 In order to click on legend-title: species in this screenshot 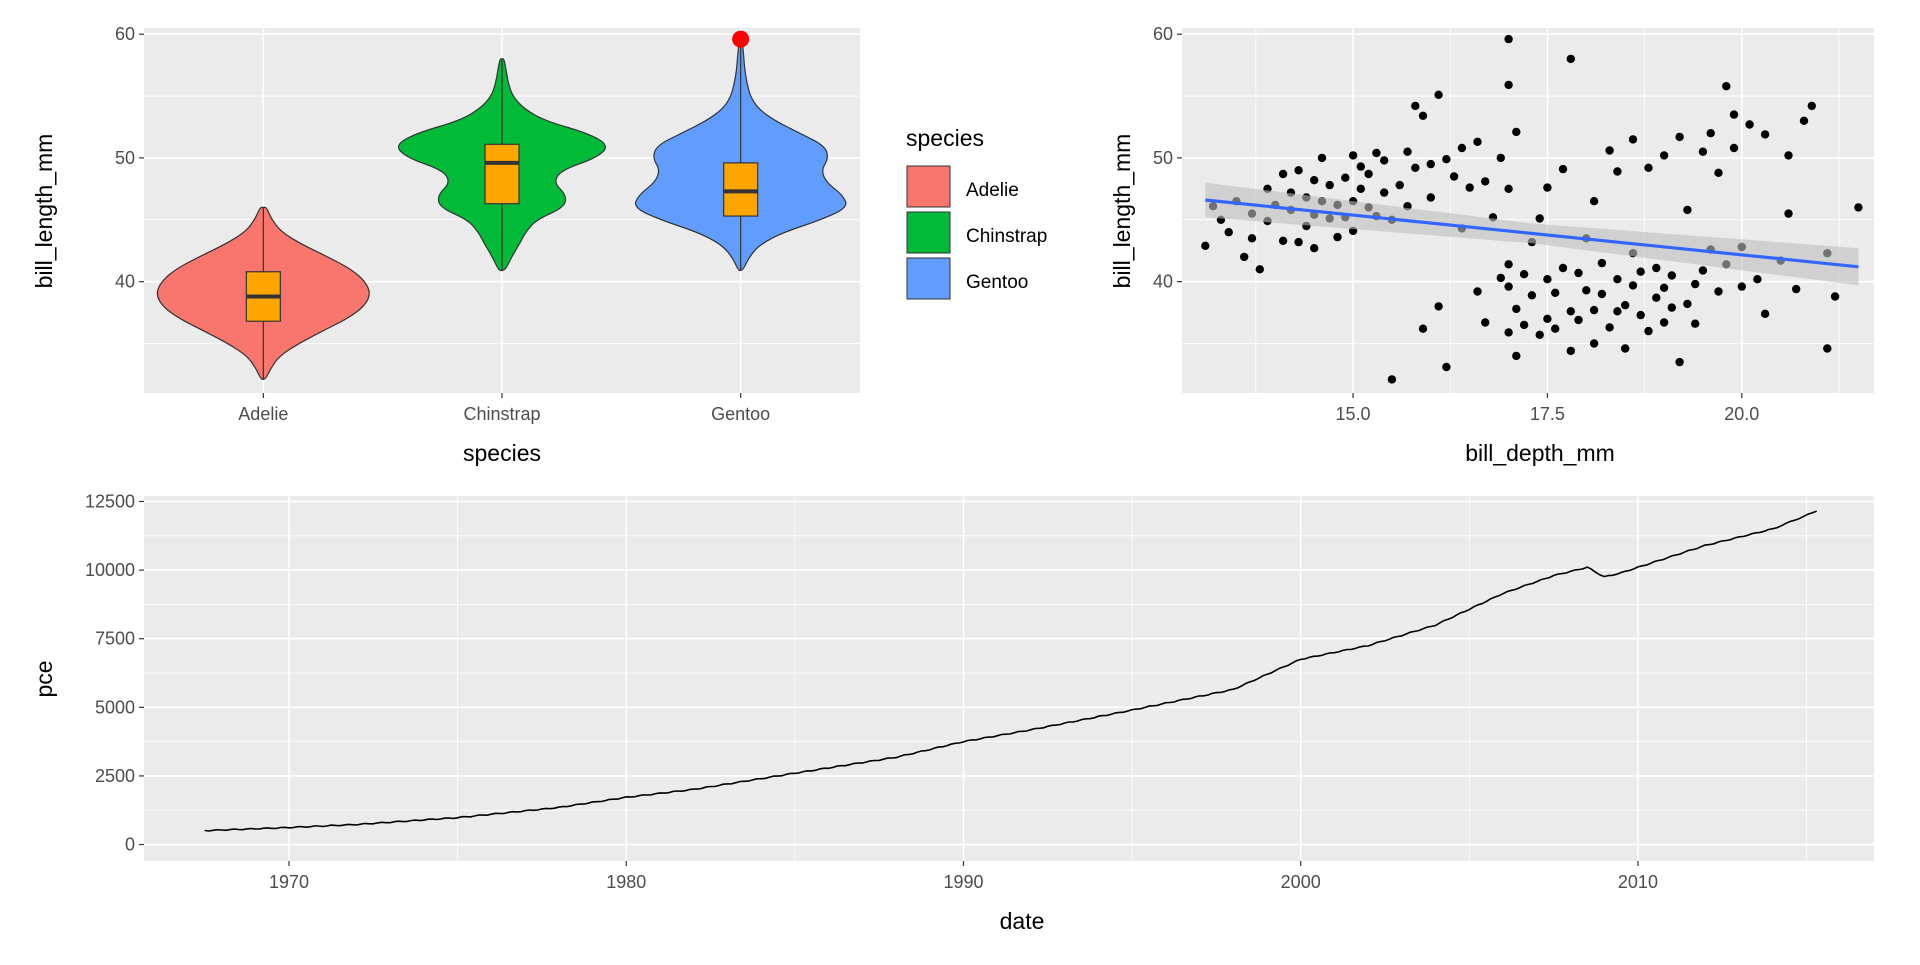, I will do `click(945, 138)`.